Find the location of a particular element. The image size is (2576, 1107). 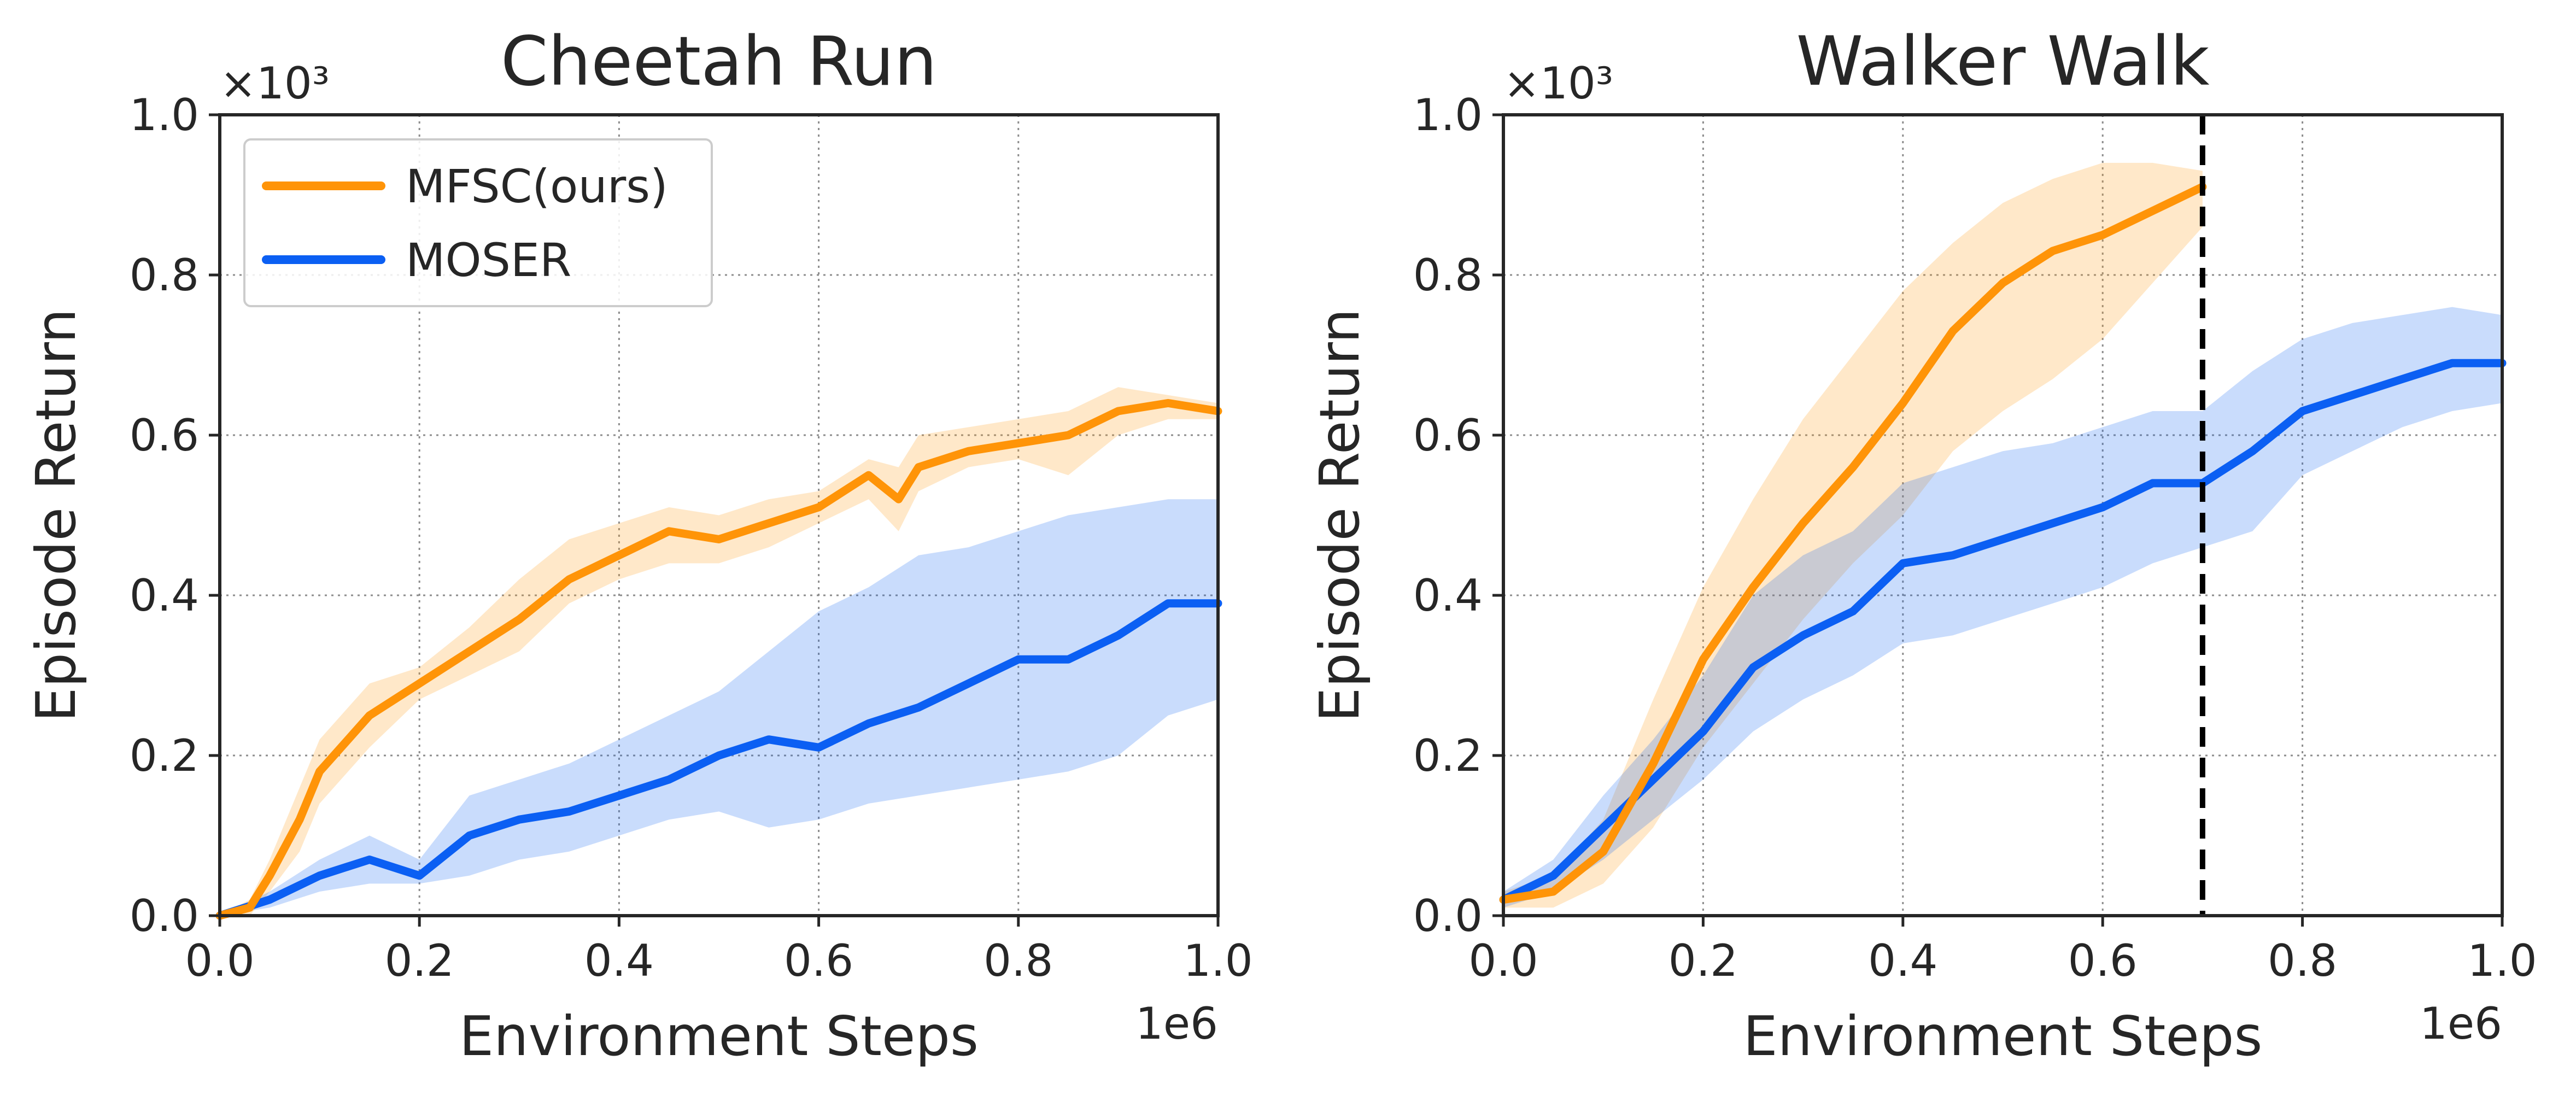

legend-label-moser: MOSER is located at coordinates (489, 260).